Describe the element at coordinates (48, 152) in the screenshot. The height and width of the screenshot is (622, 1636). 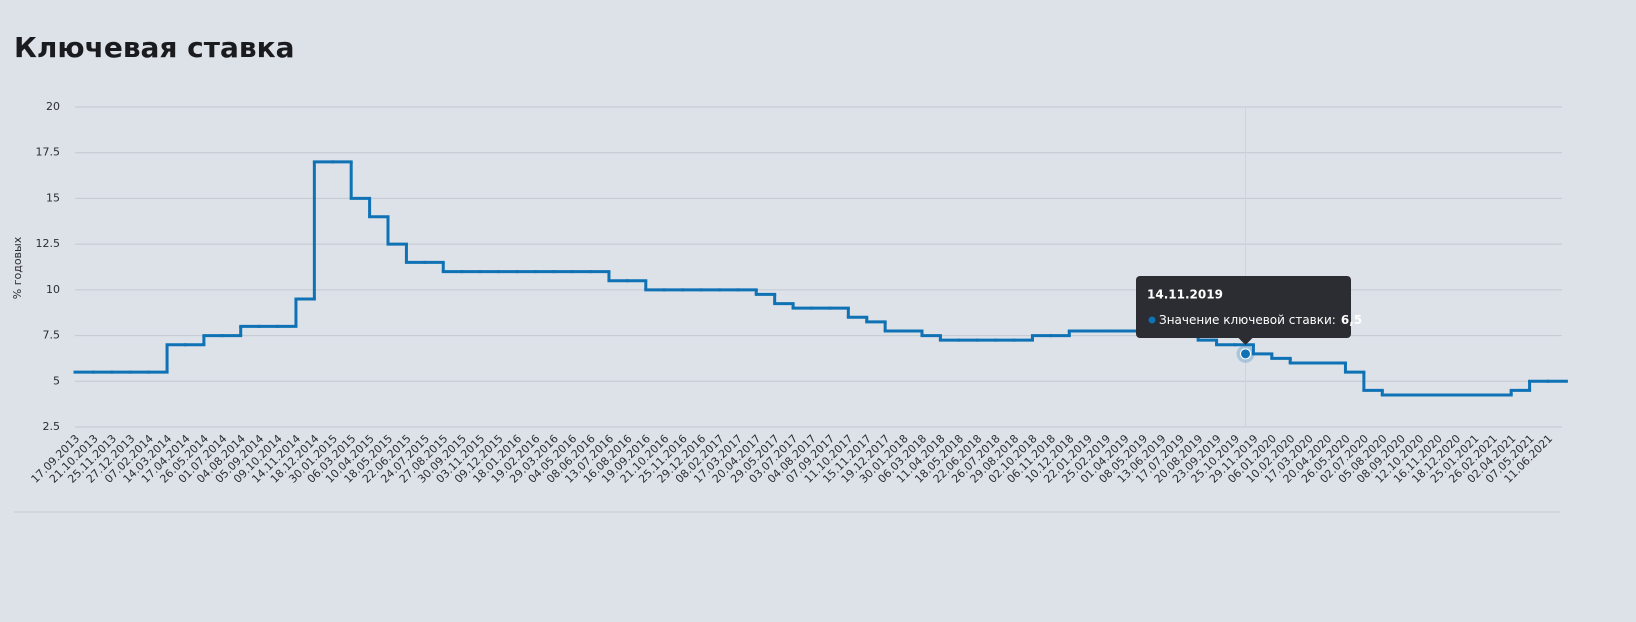
I see `y-tick-label: 17.5` at that location.